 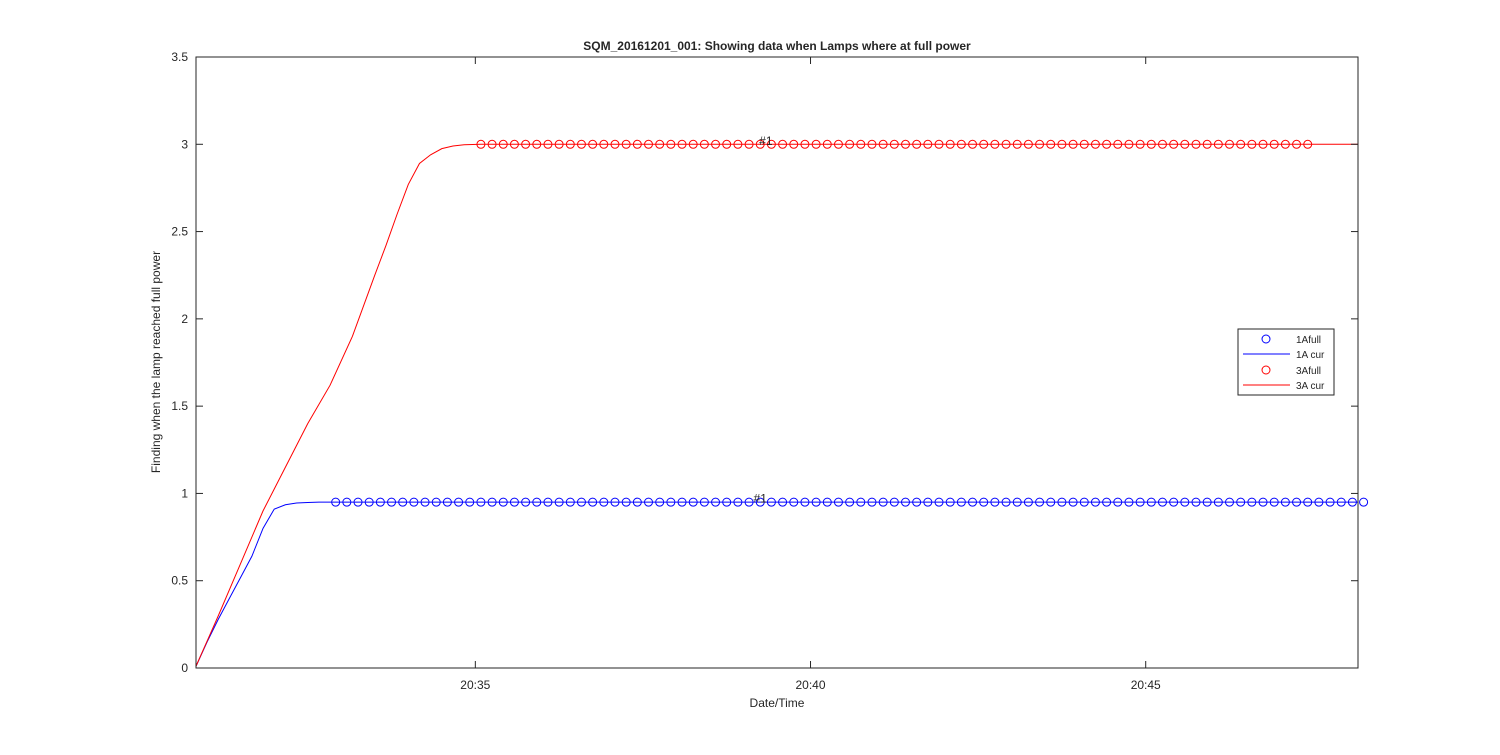 What do you see at coordinates (184, 493) in the screenshot?
I see `y-tick-label: 1` at bounding box center [184, 493].